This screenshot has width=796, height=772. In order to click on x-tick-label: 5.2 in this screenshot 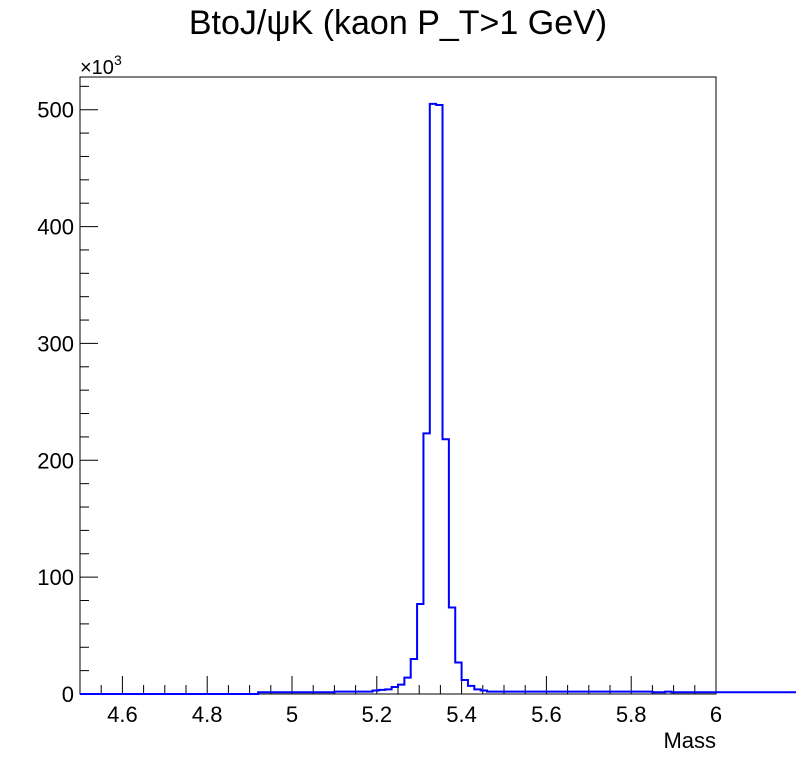, I will do `click(377, 714)`.